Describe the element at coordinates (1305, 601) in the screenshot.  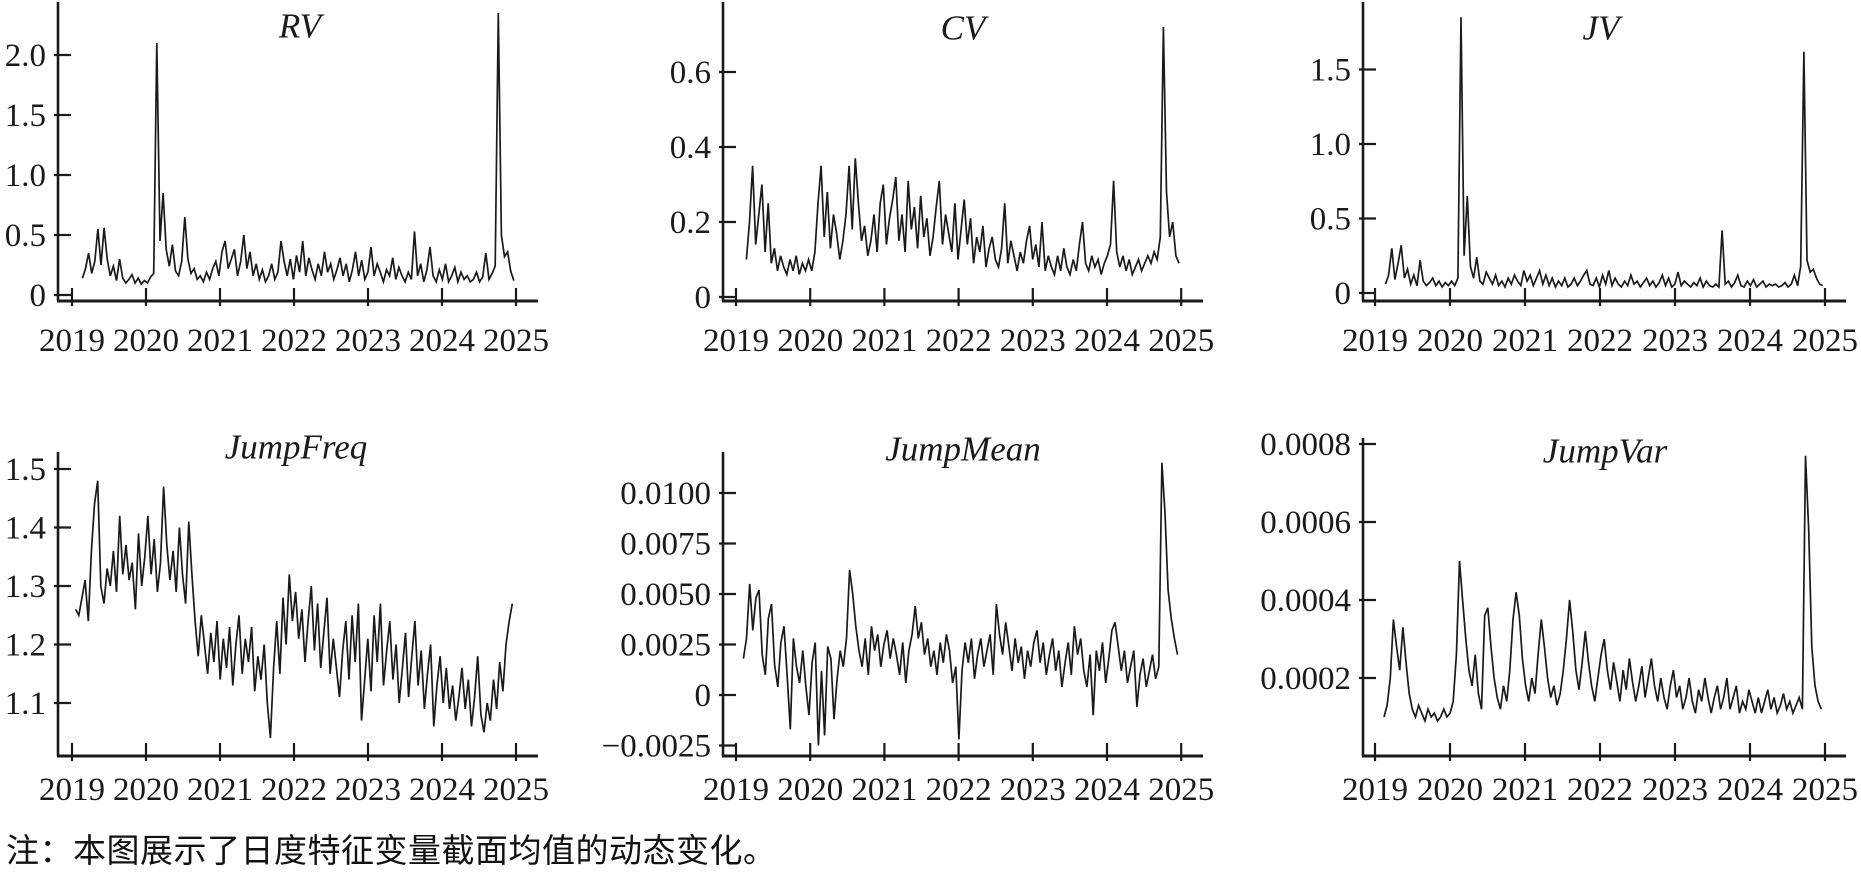
I see `y-tick-label: 0.0004` at that location.